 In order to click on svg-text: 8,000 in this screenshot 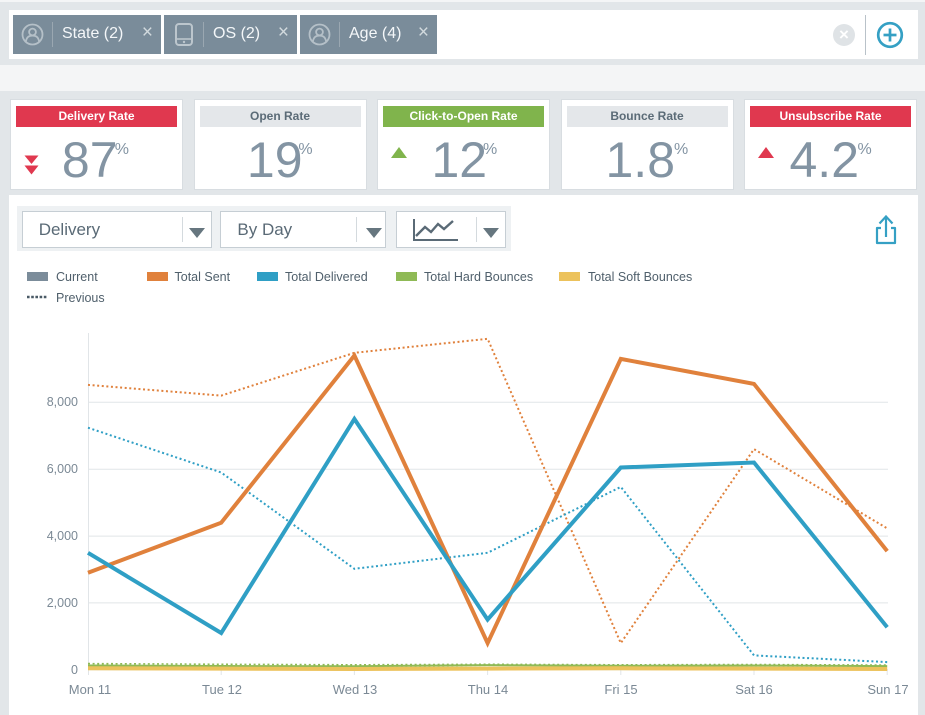, I will do `click(62, 402)`.